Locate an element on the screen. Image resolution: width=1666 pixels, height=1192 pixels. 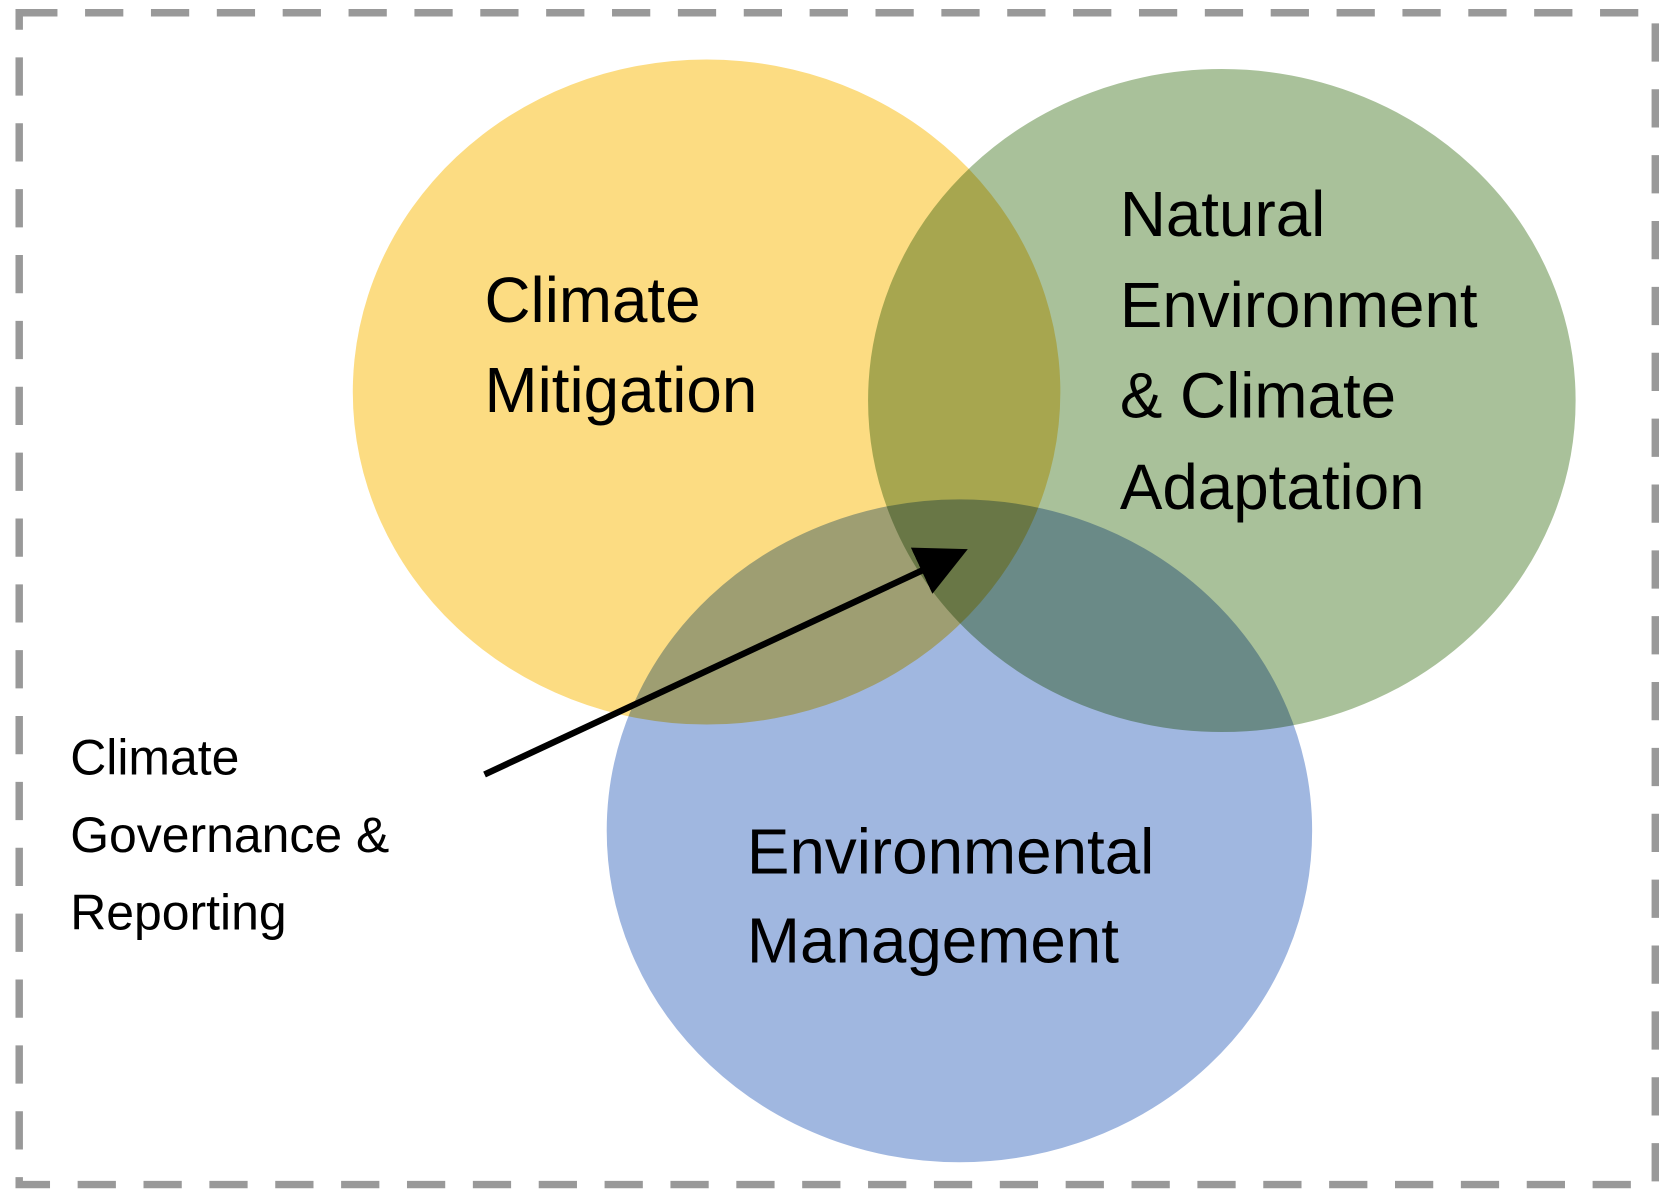
label-line: Adaptation is located at coordinates (1272, 487).